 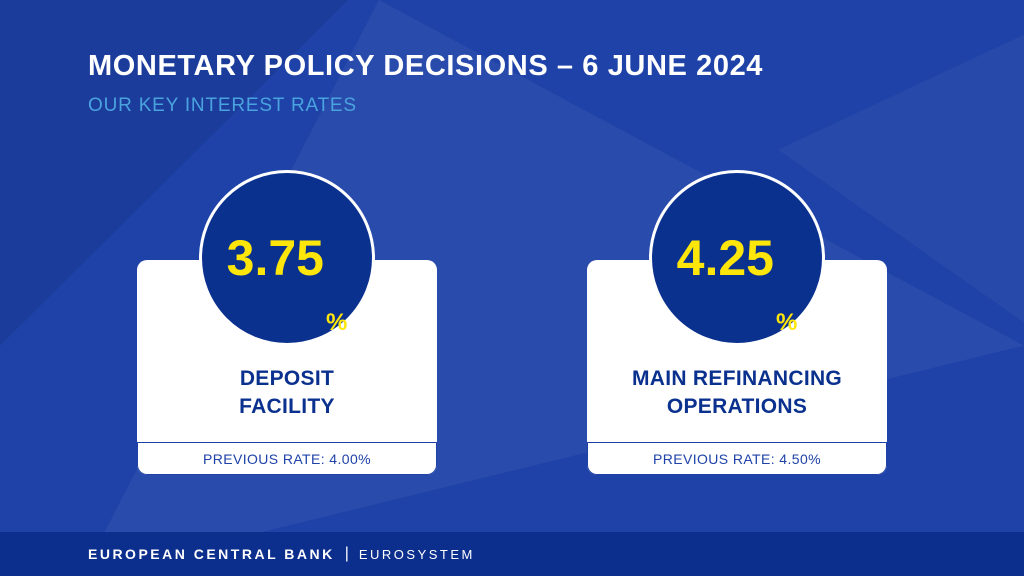 I want to click on page-title: MONETARY POLICY DECISIONS – 6 JUNE 2024, so click(x=426, y=66).